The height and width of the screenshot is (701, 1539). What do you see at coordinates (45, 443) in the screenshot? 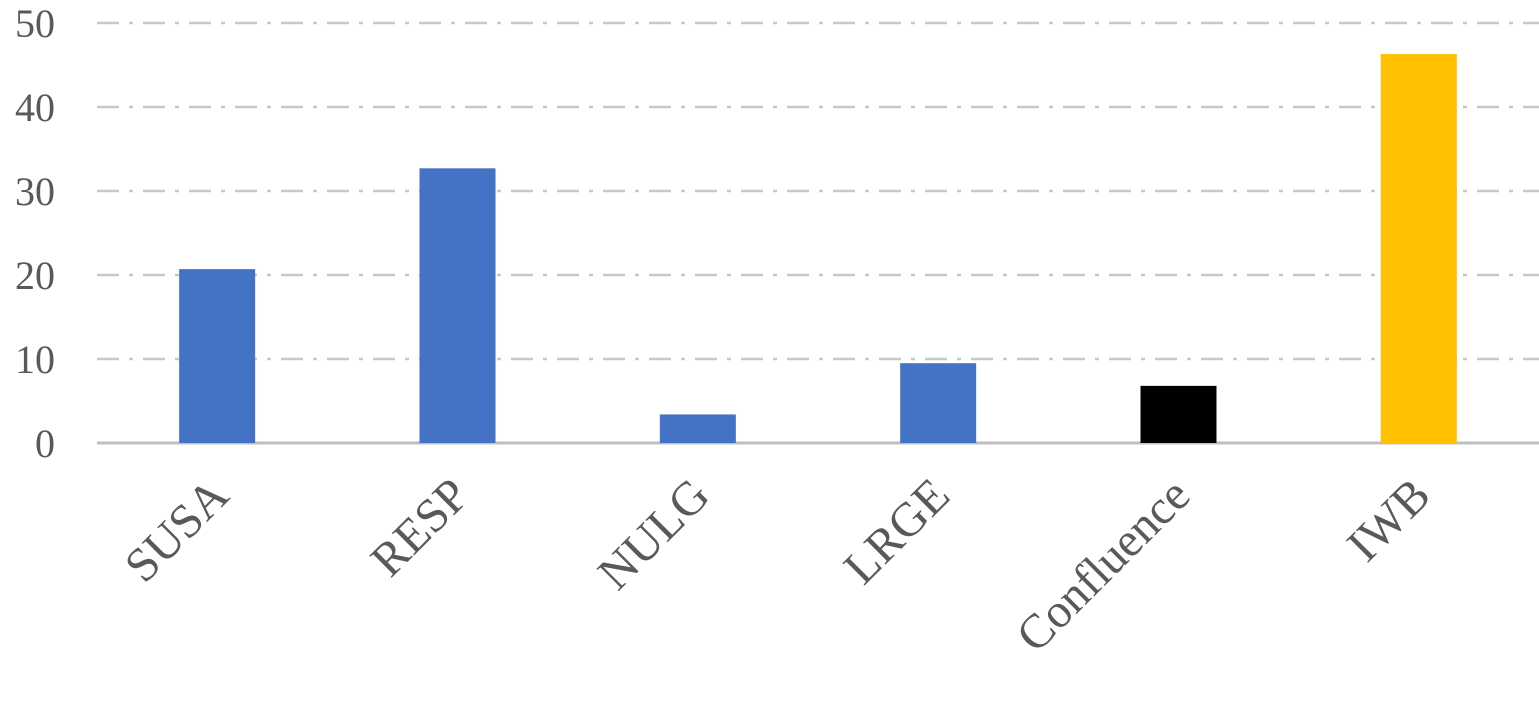
I see `y-tick-label: 0` at bounding box center [45, 443].